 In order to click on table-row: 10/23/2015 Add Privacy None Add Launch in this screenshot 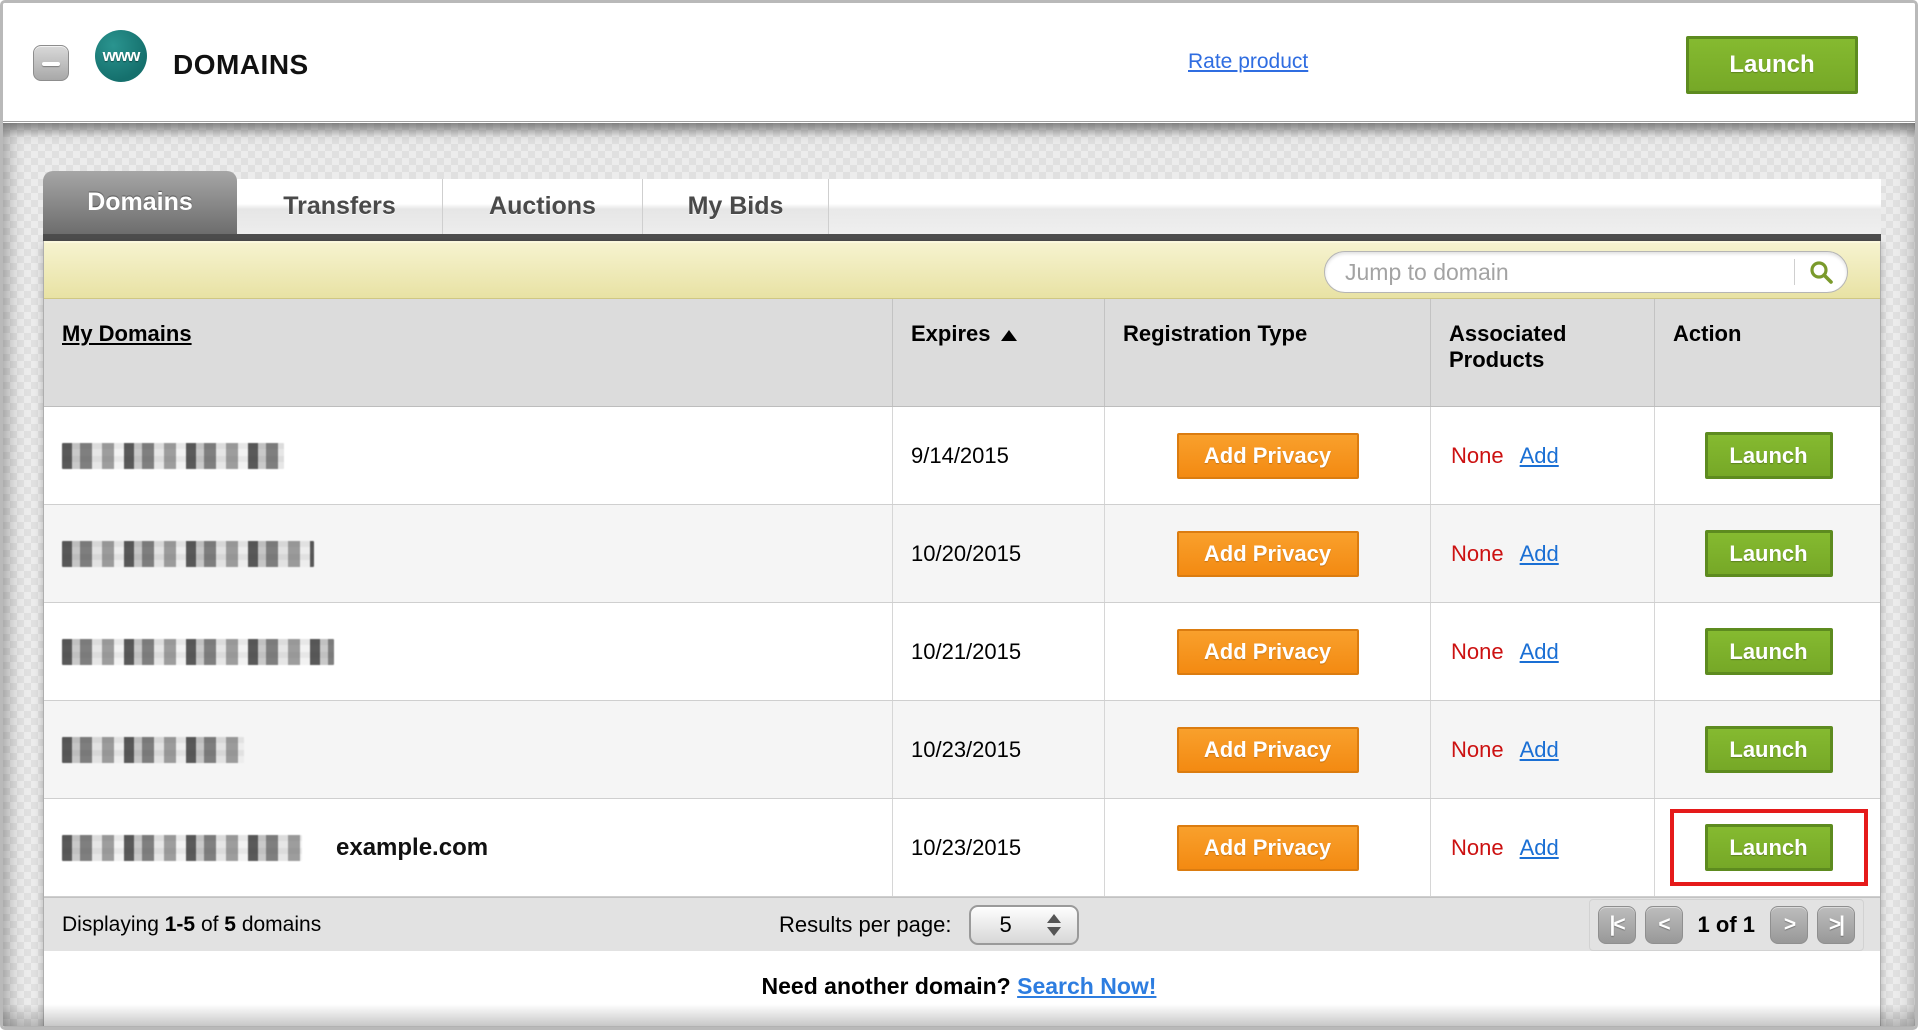, I will do `click(962, 750)`.